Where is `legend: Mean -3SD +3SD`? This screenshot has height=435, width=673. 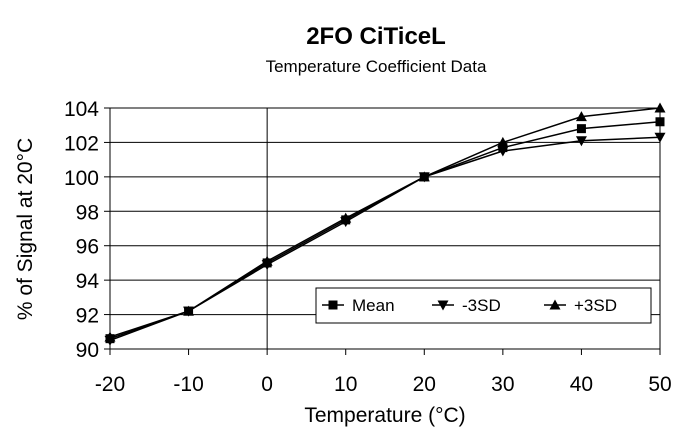
legend: Mean -3SD +3SD is located at coordinates (483, 305).